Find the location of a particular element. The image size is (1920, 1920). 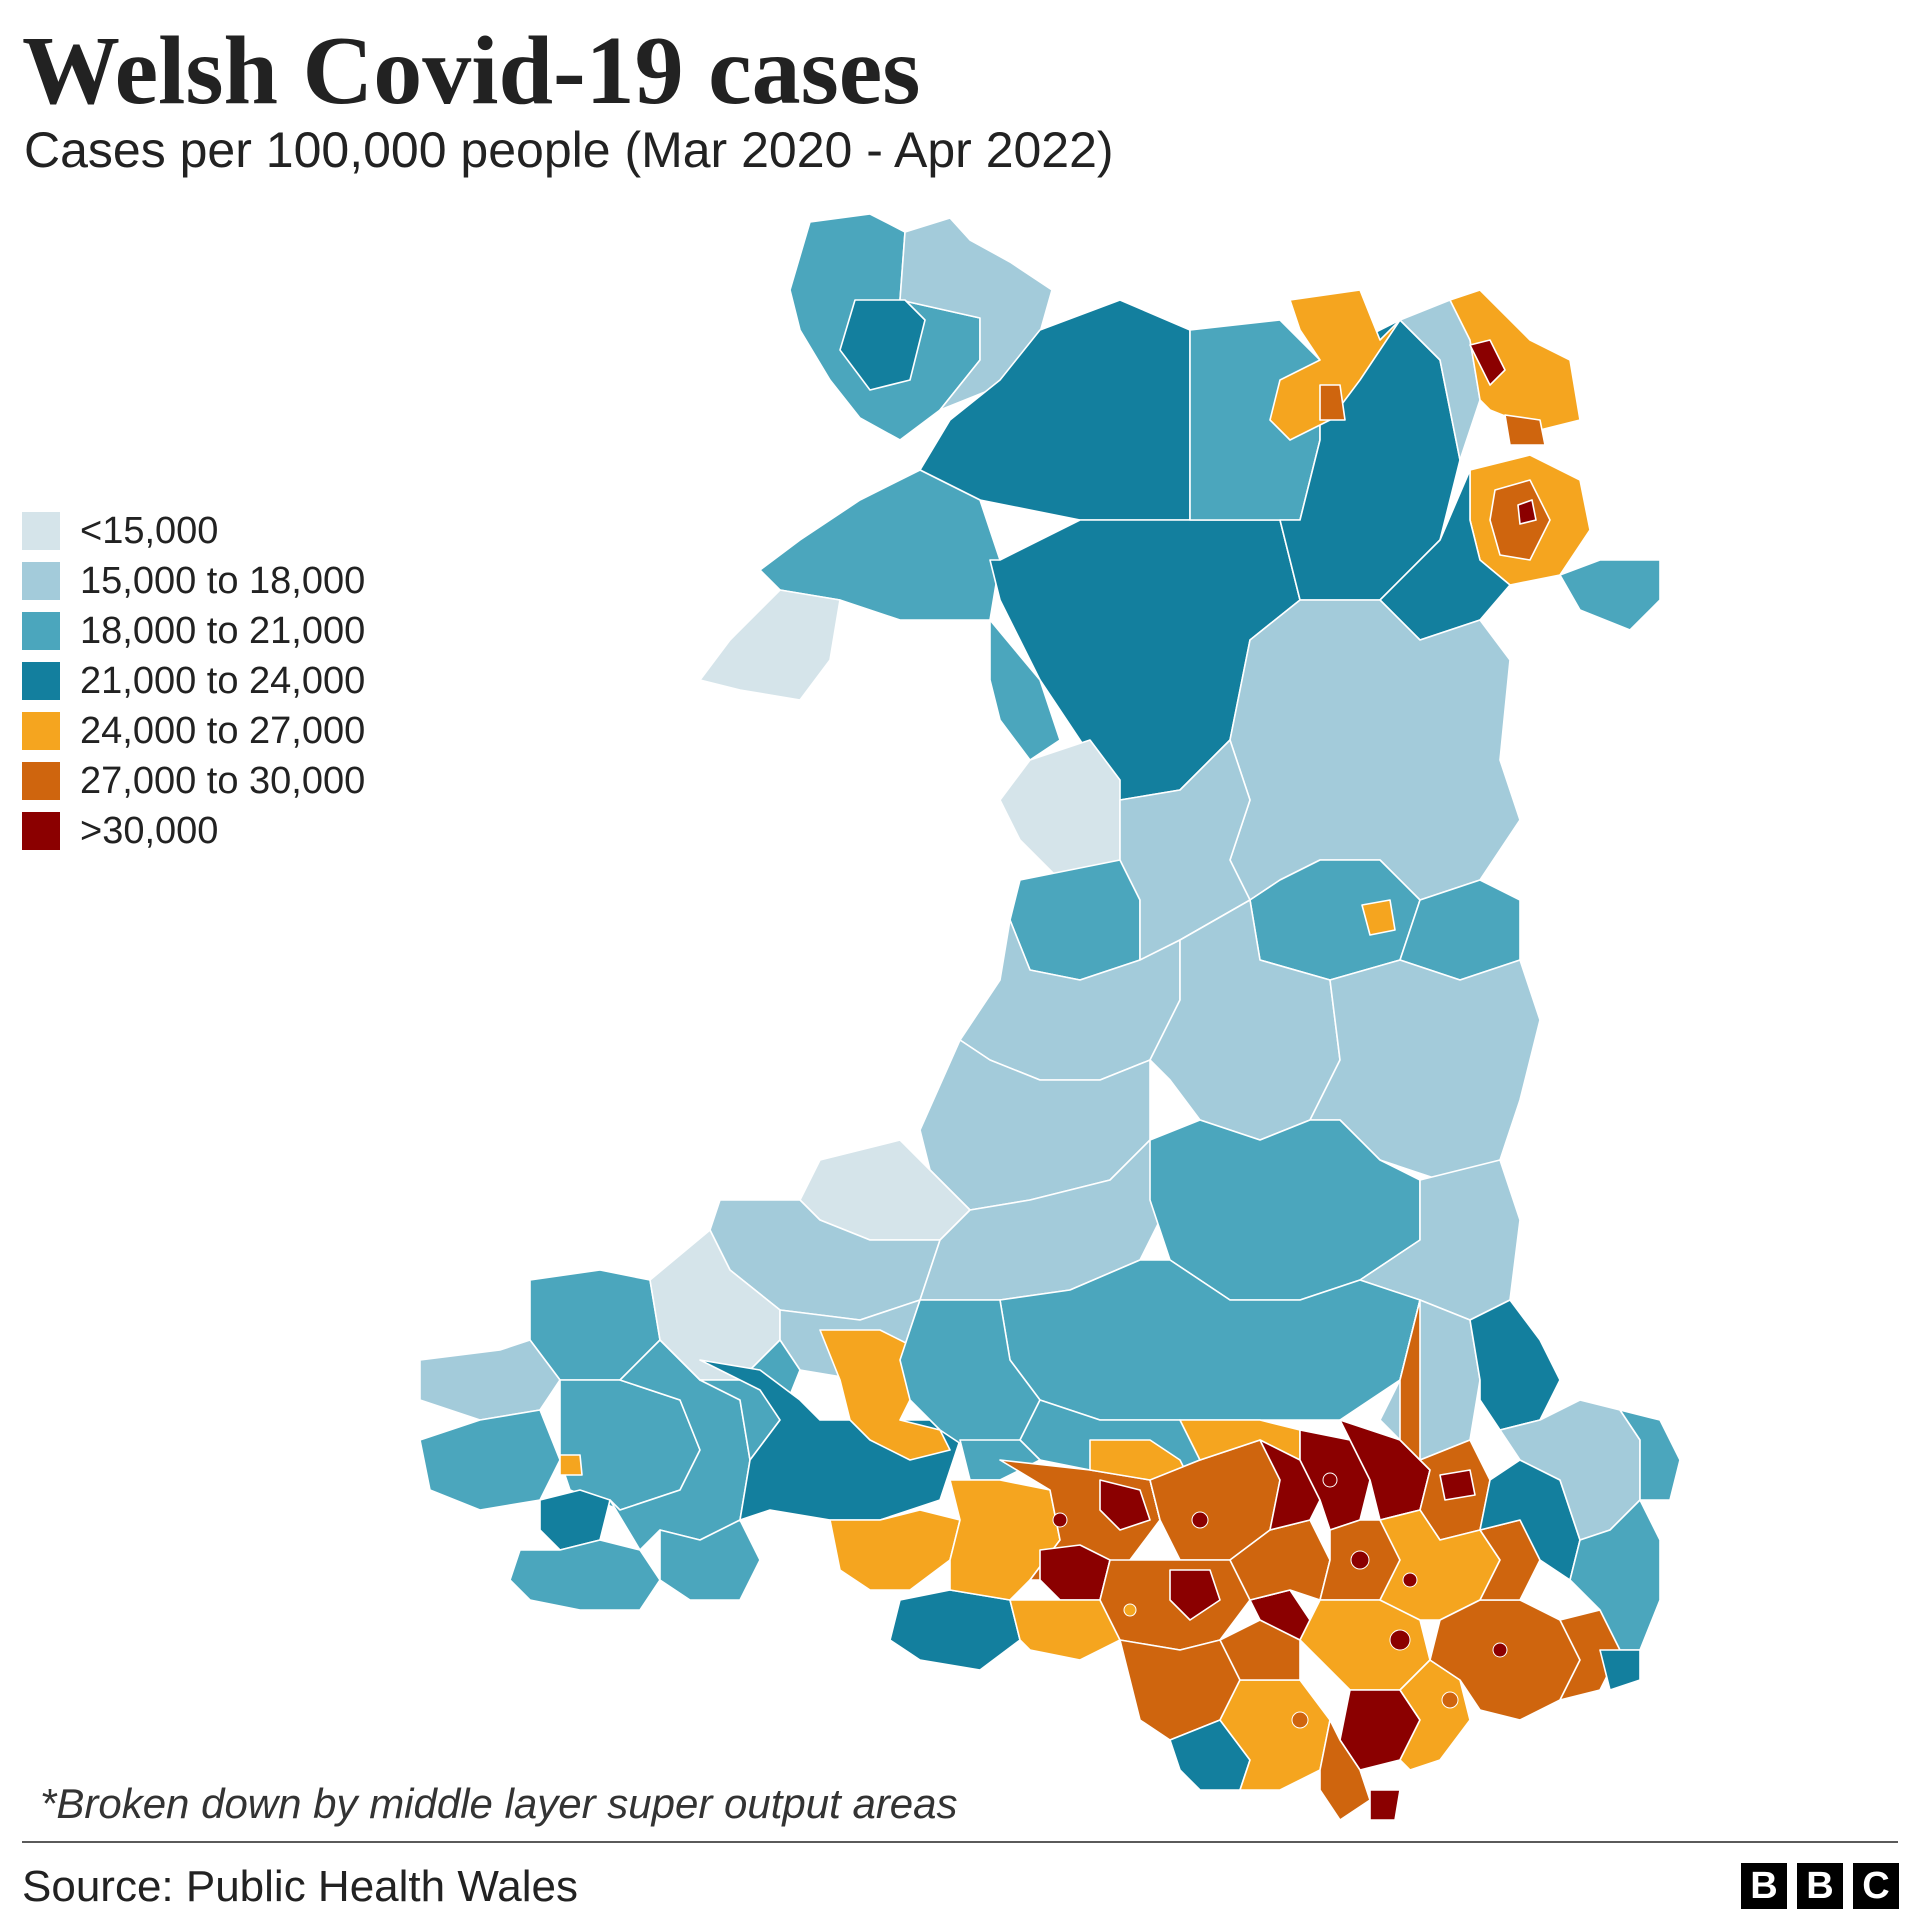

legend-item: 27,000 to 30,000 is located at coordinates (193, 781).